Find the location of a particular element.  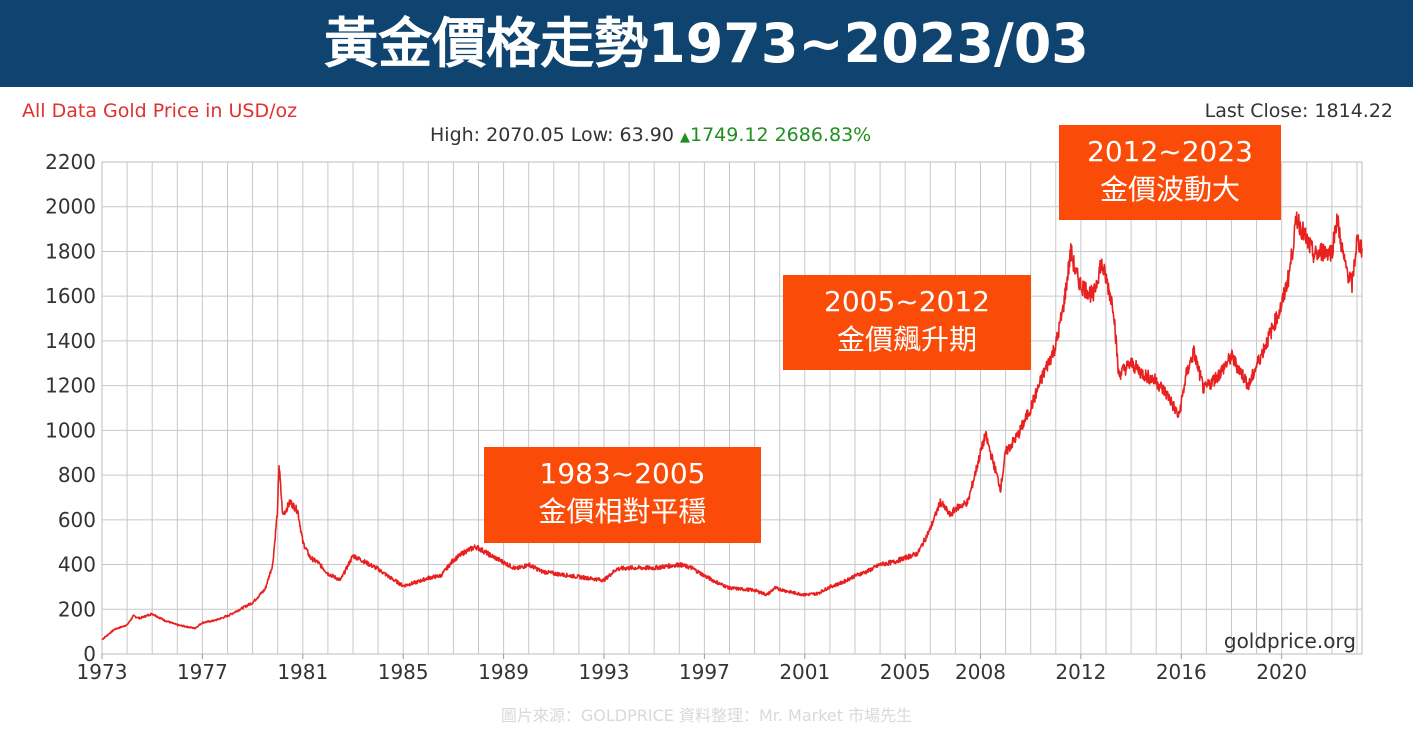

y-tick-label: 1600 is located at coordinates (70, 296).